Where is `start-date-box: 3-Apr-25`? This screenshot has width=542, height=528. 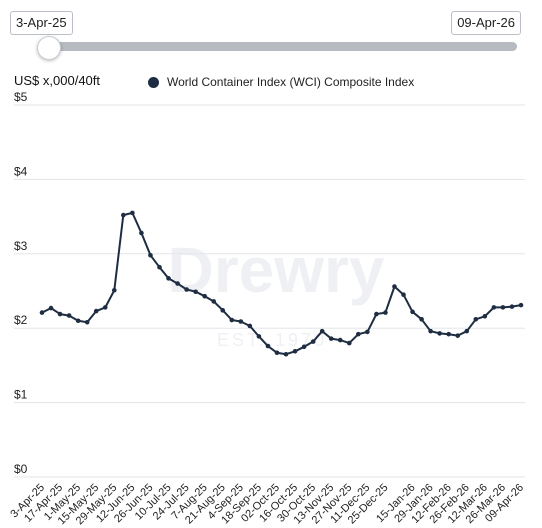 start-date-box: 3-Apr-25 is located at coordinates (41, 23).